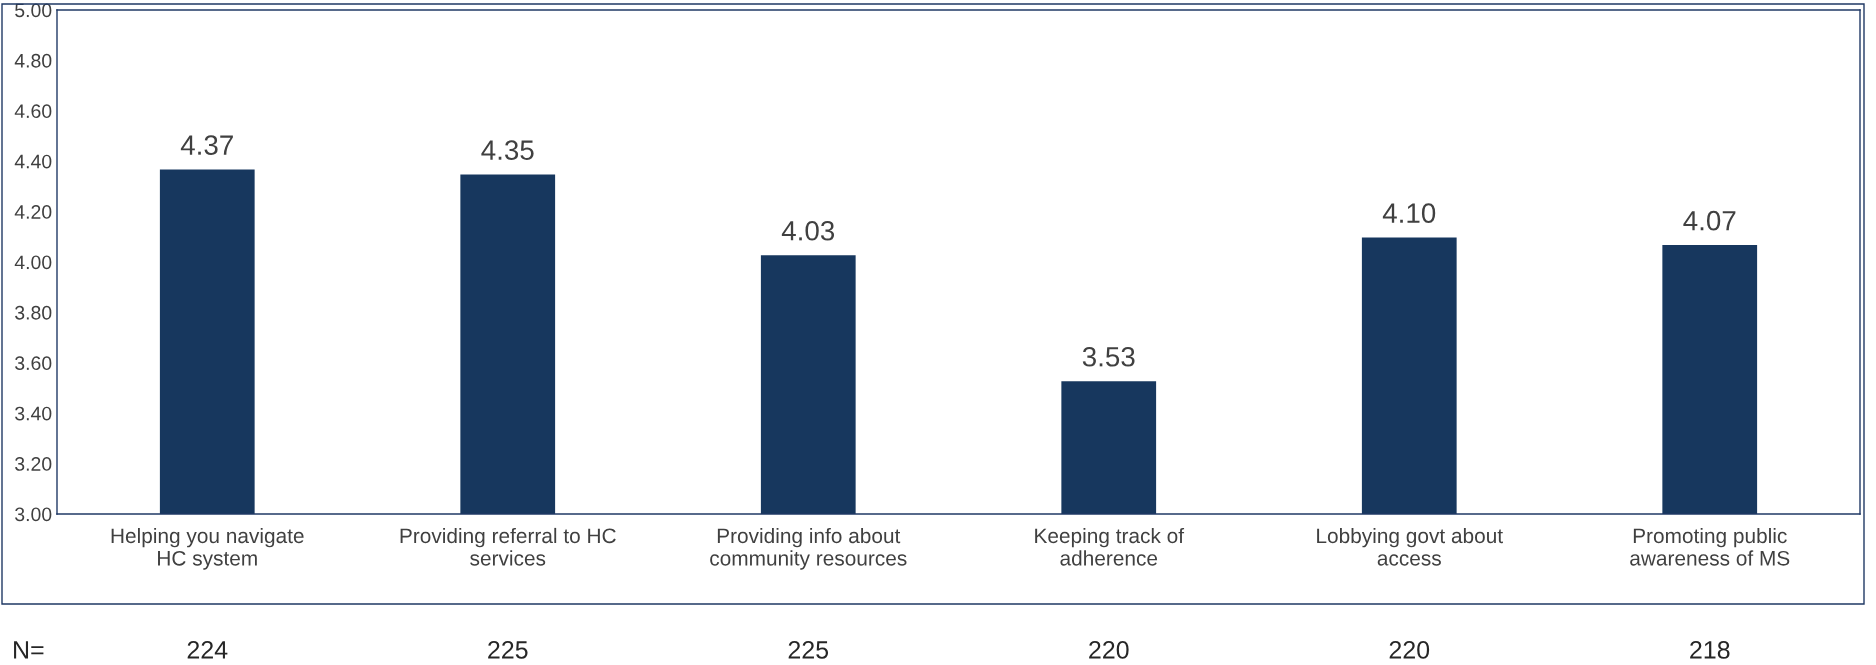 The height and width of the screenshot is (665, 1876). Describe the element at coordinates (1409, 213) in the screenshot. I see `data-label: 4.10` at that location.